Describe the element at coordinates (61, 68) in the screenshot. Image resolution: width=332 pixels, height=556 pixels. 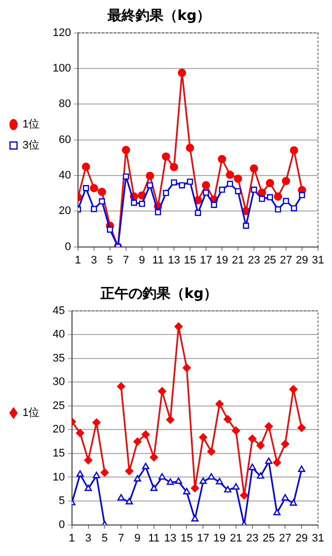
I see `y-tick-label: 100` at that location.